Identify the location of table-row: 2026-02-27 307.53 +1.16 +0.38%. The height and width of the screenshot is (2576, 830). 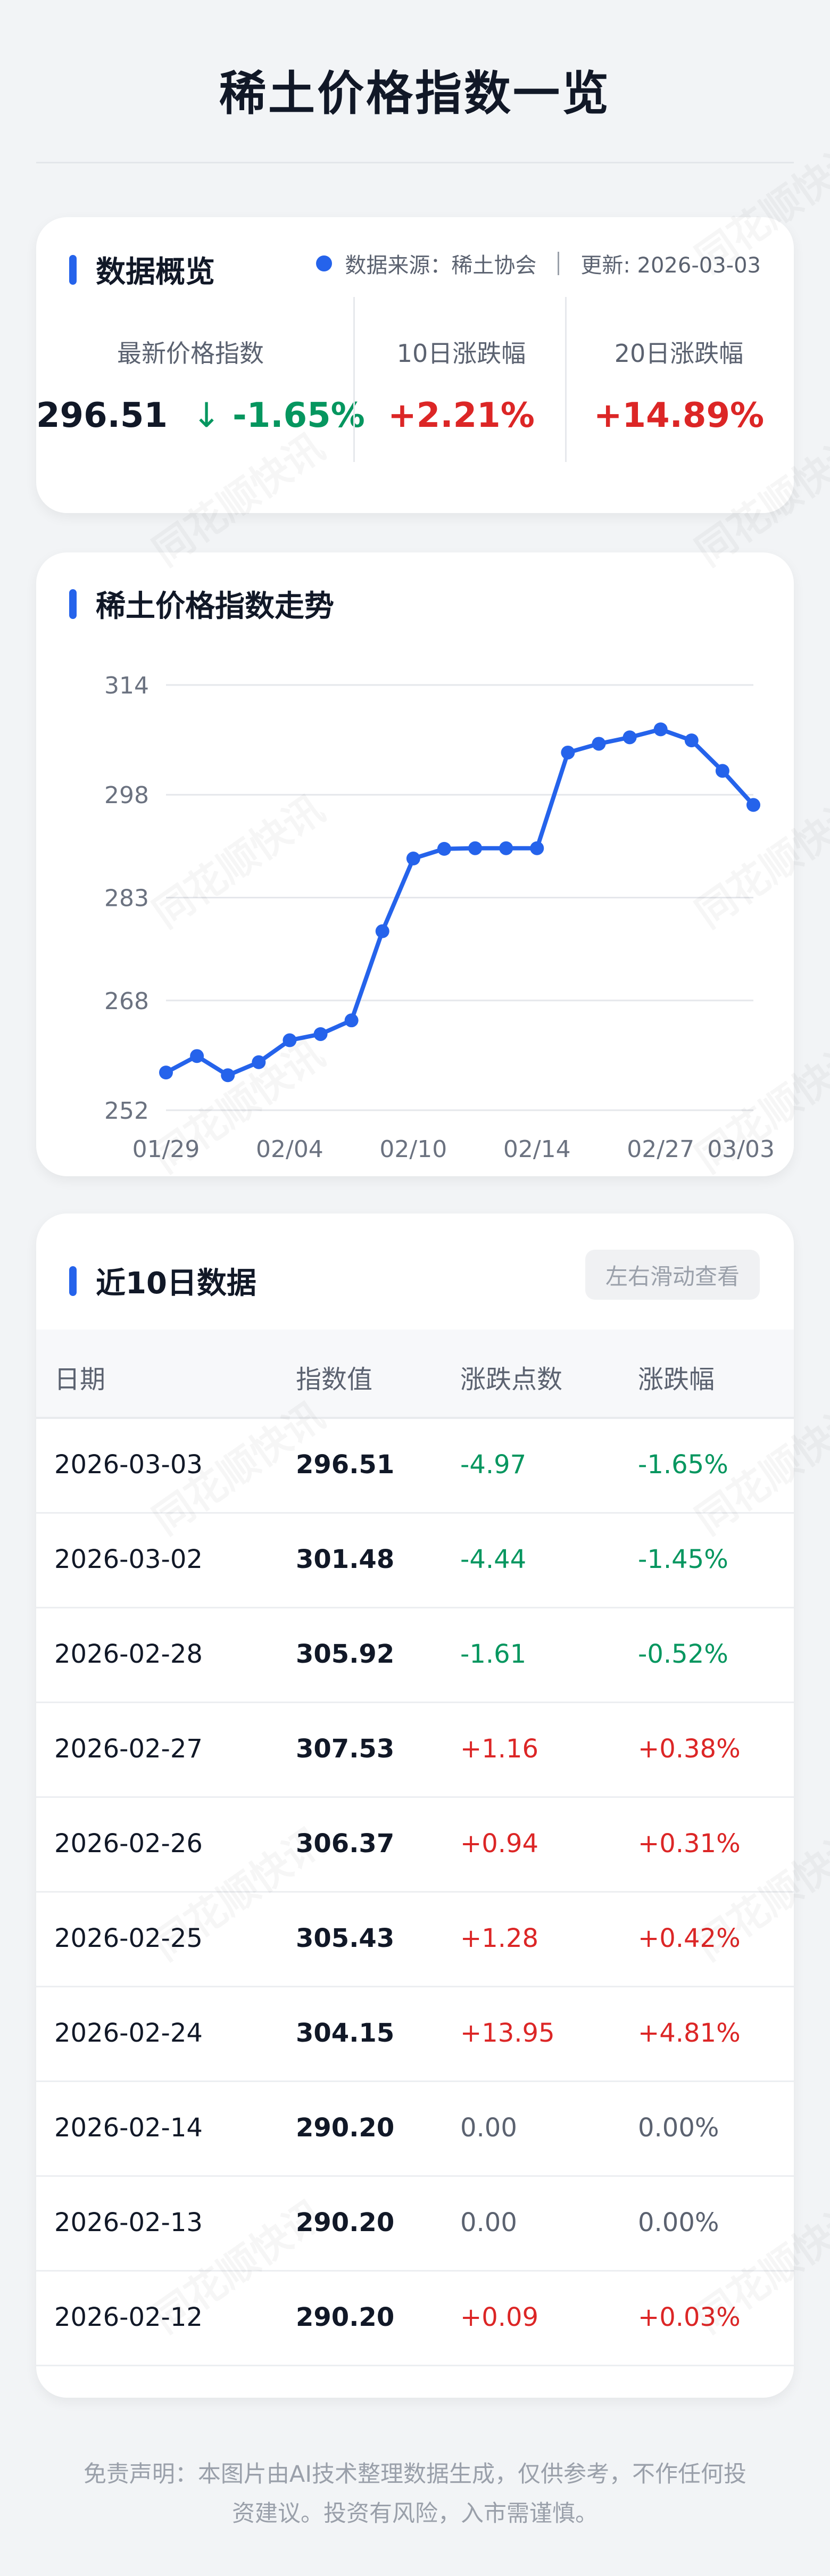
(415, 1750).